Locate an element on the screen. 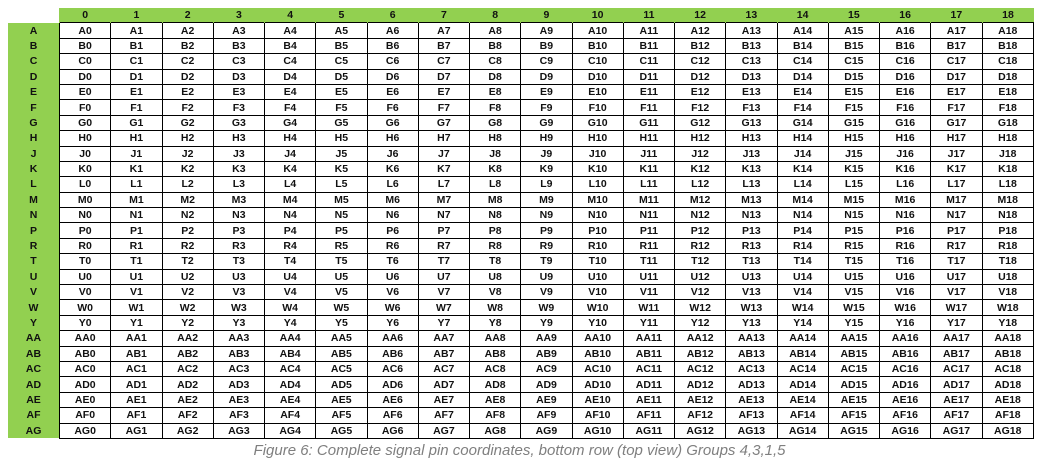  pin-cell: E15 is located at coordinates (854, 92).